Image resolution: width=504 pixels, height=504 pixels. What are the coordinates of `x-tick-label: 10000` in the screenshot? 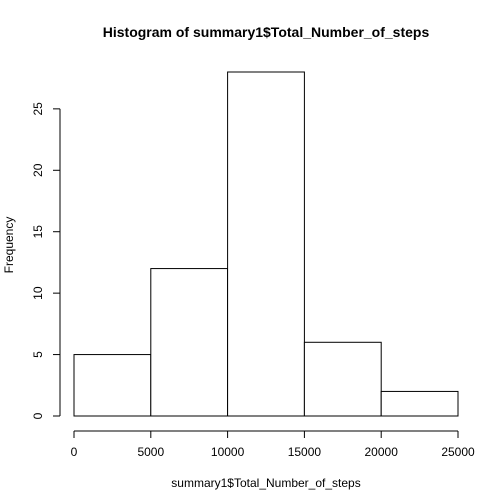 It's located at (228, 452).